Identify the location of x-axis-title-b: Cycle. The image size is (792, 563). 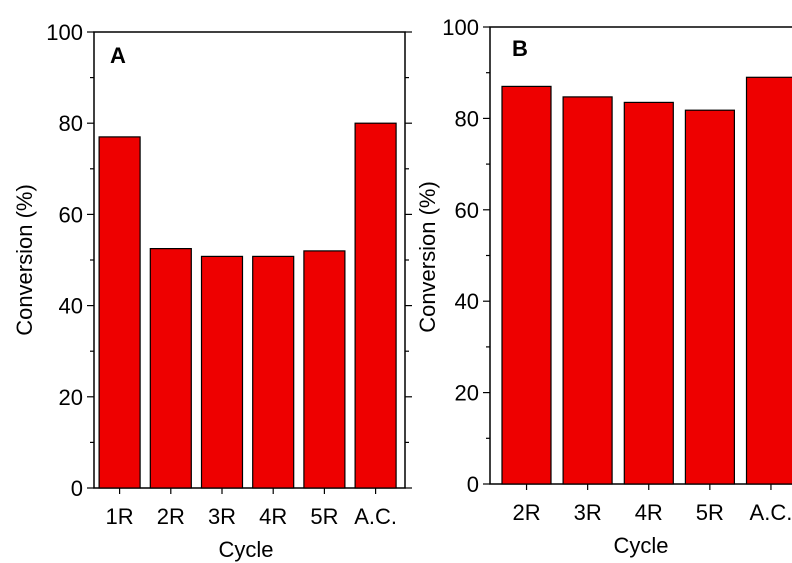
(640, 545).